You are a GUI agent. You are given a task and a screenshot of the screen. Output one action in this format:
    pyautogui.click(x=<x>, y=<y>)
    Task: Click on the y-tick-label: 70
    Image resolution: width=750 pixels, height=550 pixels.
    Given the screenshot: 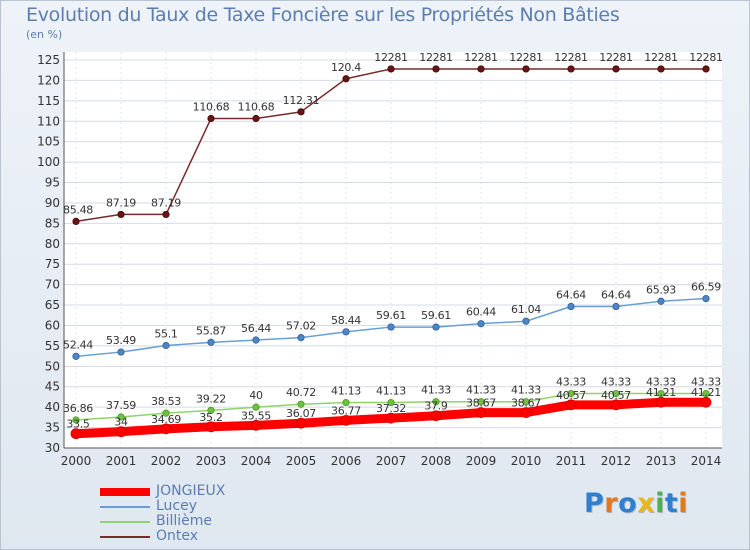 What is the action you would take?
    pyautogui.click(x=52, y=285)
    